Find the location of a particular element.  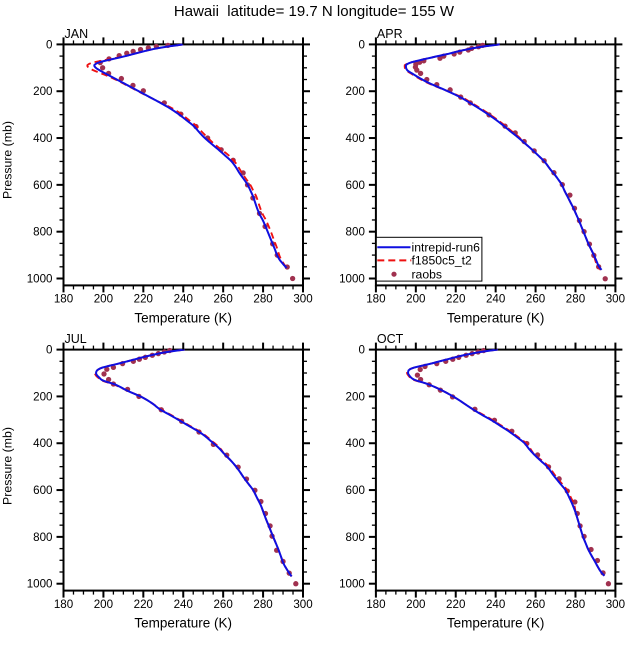

svg-text: JAN is located at coordinates (77, 34).